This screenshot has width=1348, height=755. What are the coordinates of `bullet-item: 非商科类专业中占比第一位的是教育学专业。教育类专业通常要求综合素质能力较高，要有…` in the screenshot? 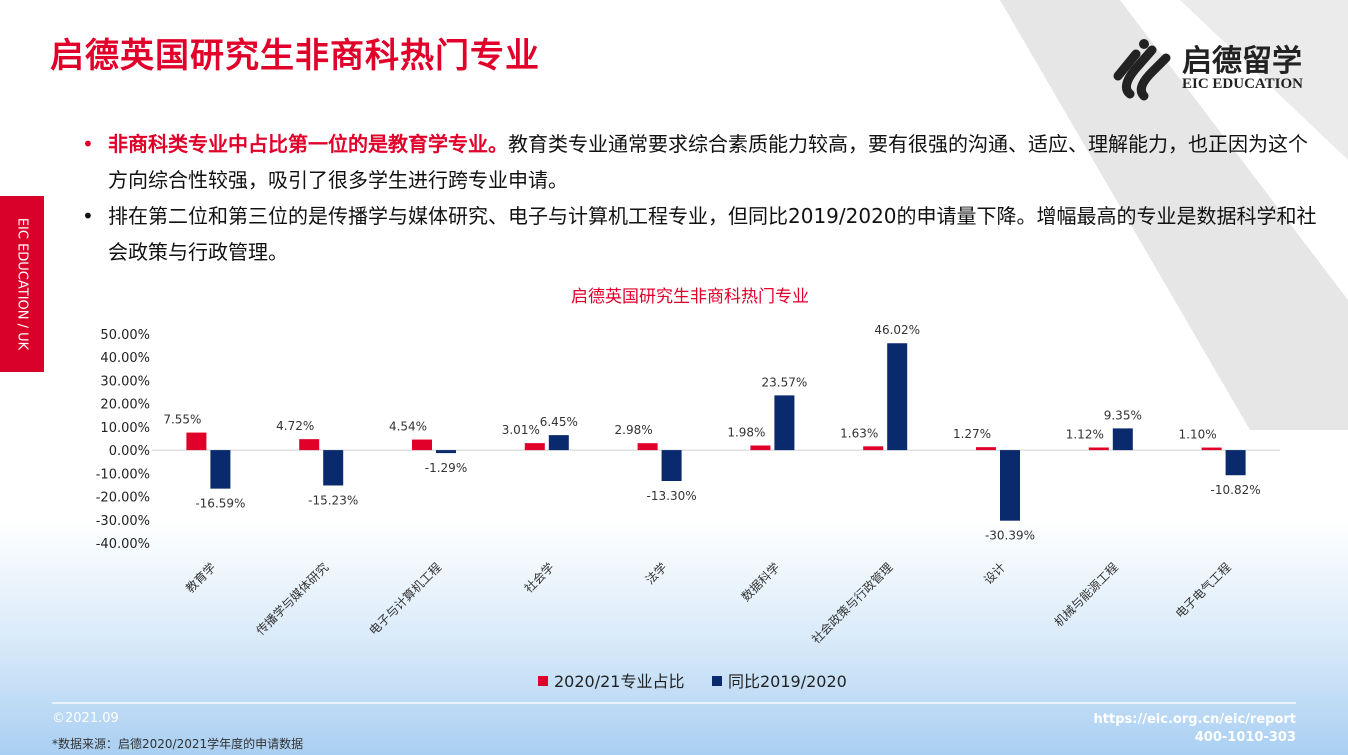 It's located at (700, 162).